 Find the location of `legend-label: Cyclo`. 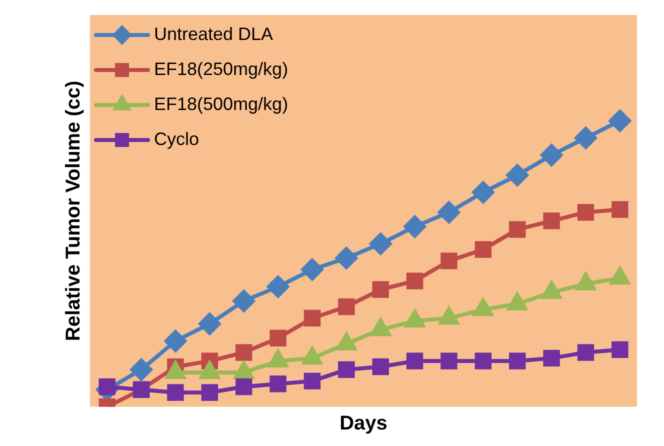

legend-label: Cyclo is located at coordinates (177, 138).